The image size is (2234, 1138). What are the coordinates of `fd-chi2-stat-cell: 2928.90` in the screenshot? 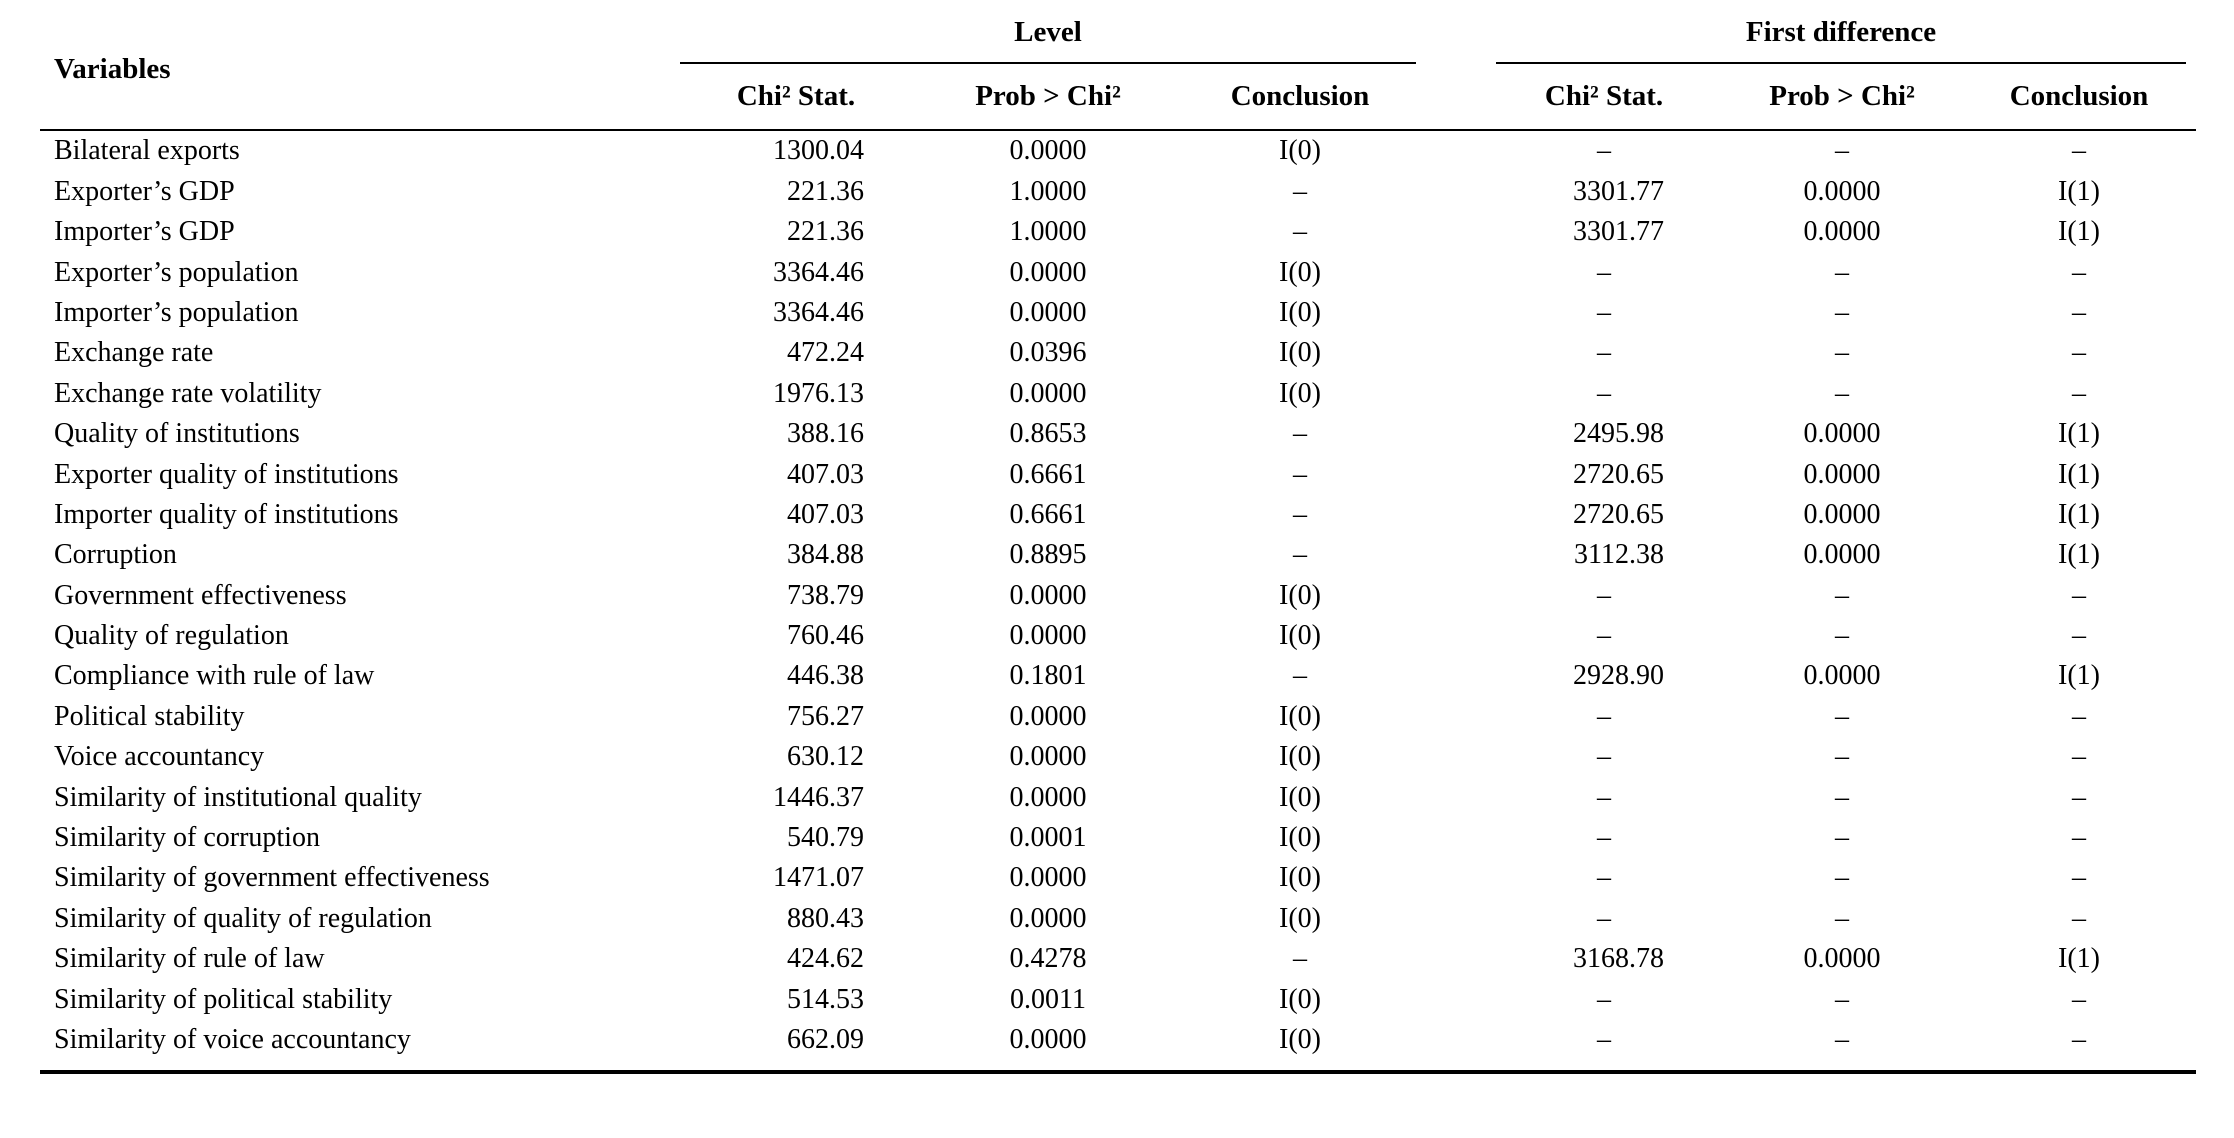 It's located at (1619, 676).